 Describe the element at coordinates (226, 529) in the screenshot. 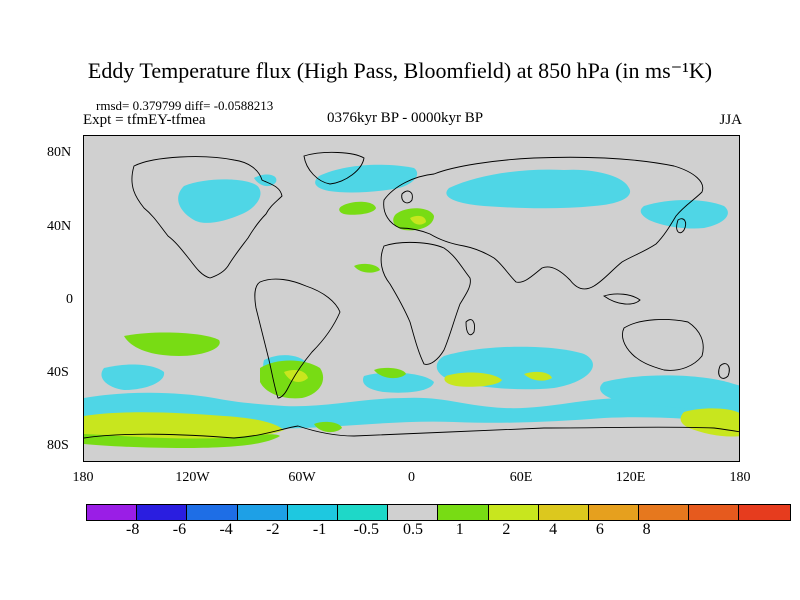

I see `colorbar-label: -4` at that location.